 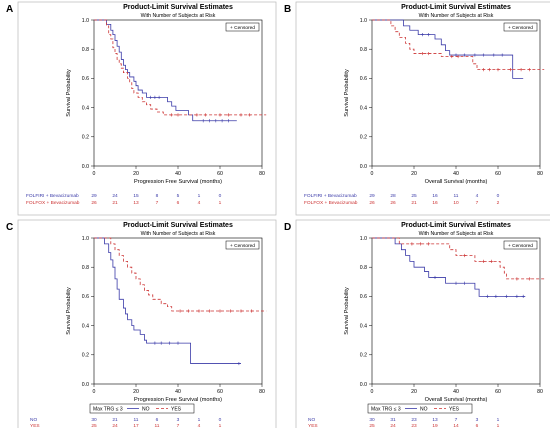 I want to click on panel-label: D, so click(x=287, y=227).